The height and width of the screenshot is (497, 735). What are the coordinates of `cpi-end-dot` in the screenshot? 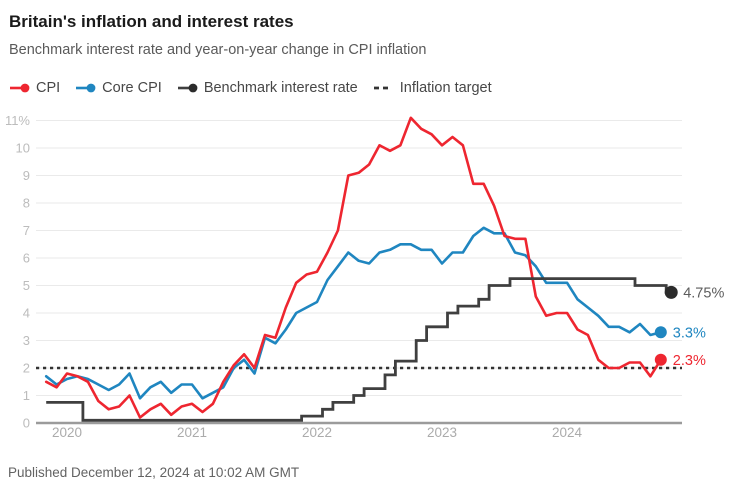 It's located at (660, 359).